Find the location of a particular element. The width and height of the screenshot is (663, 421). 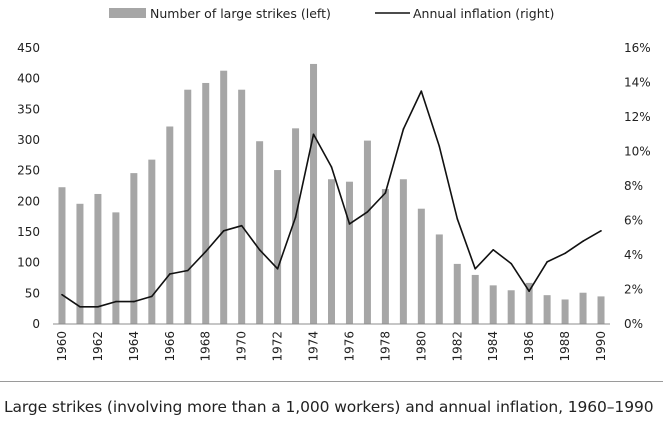

x-axis-tick-label: 1962 is located at coordinates (98, 346).